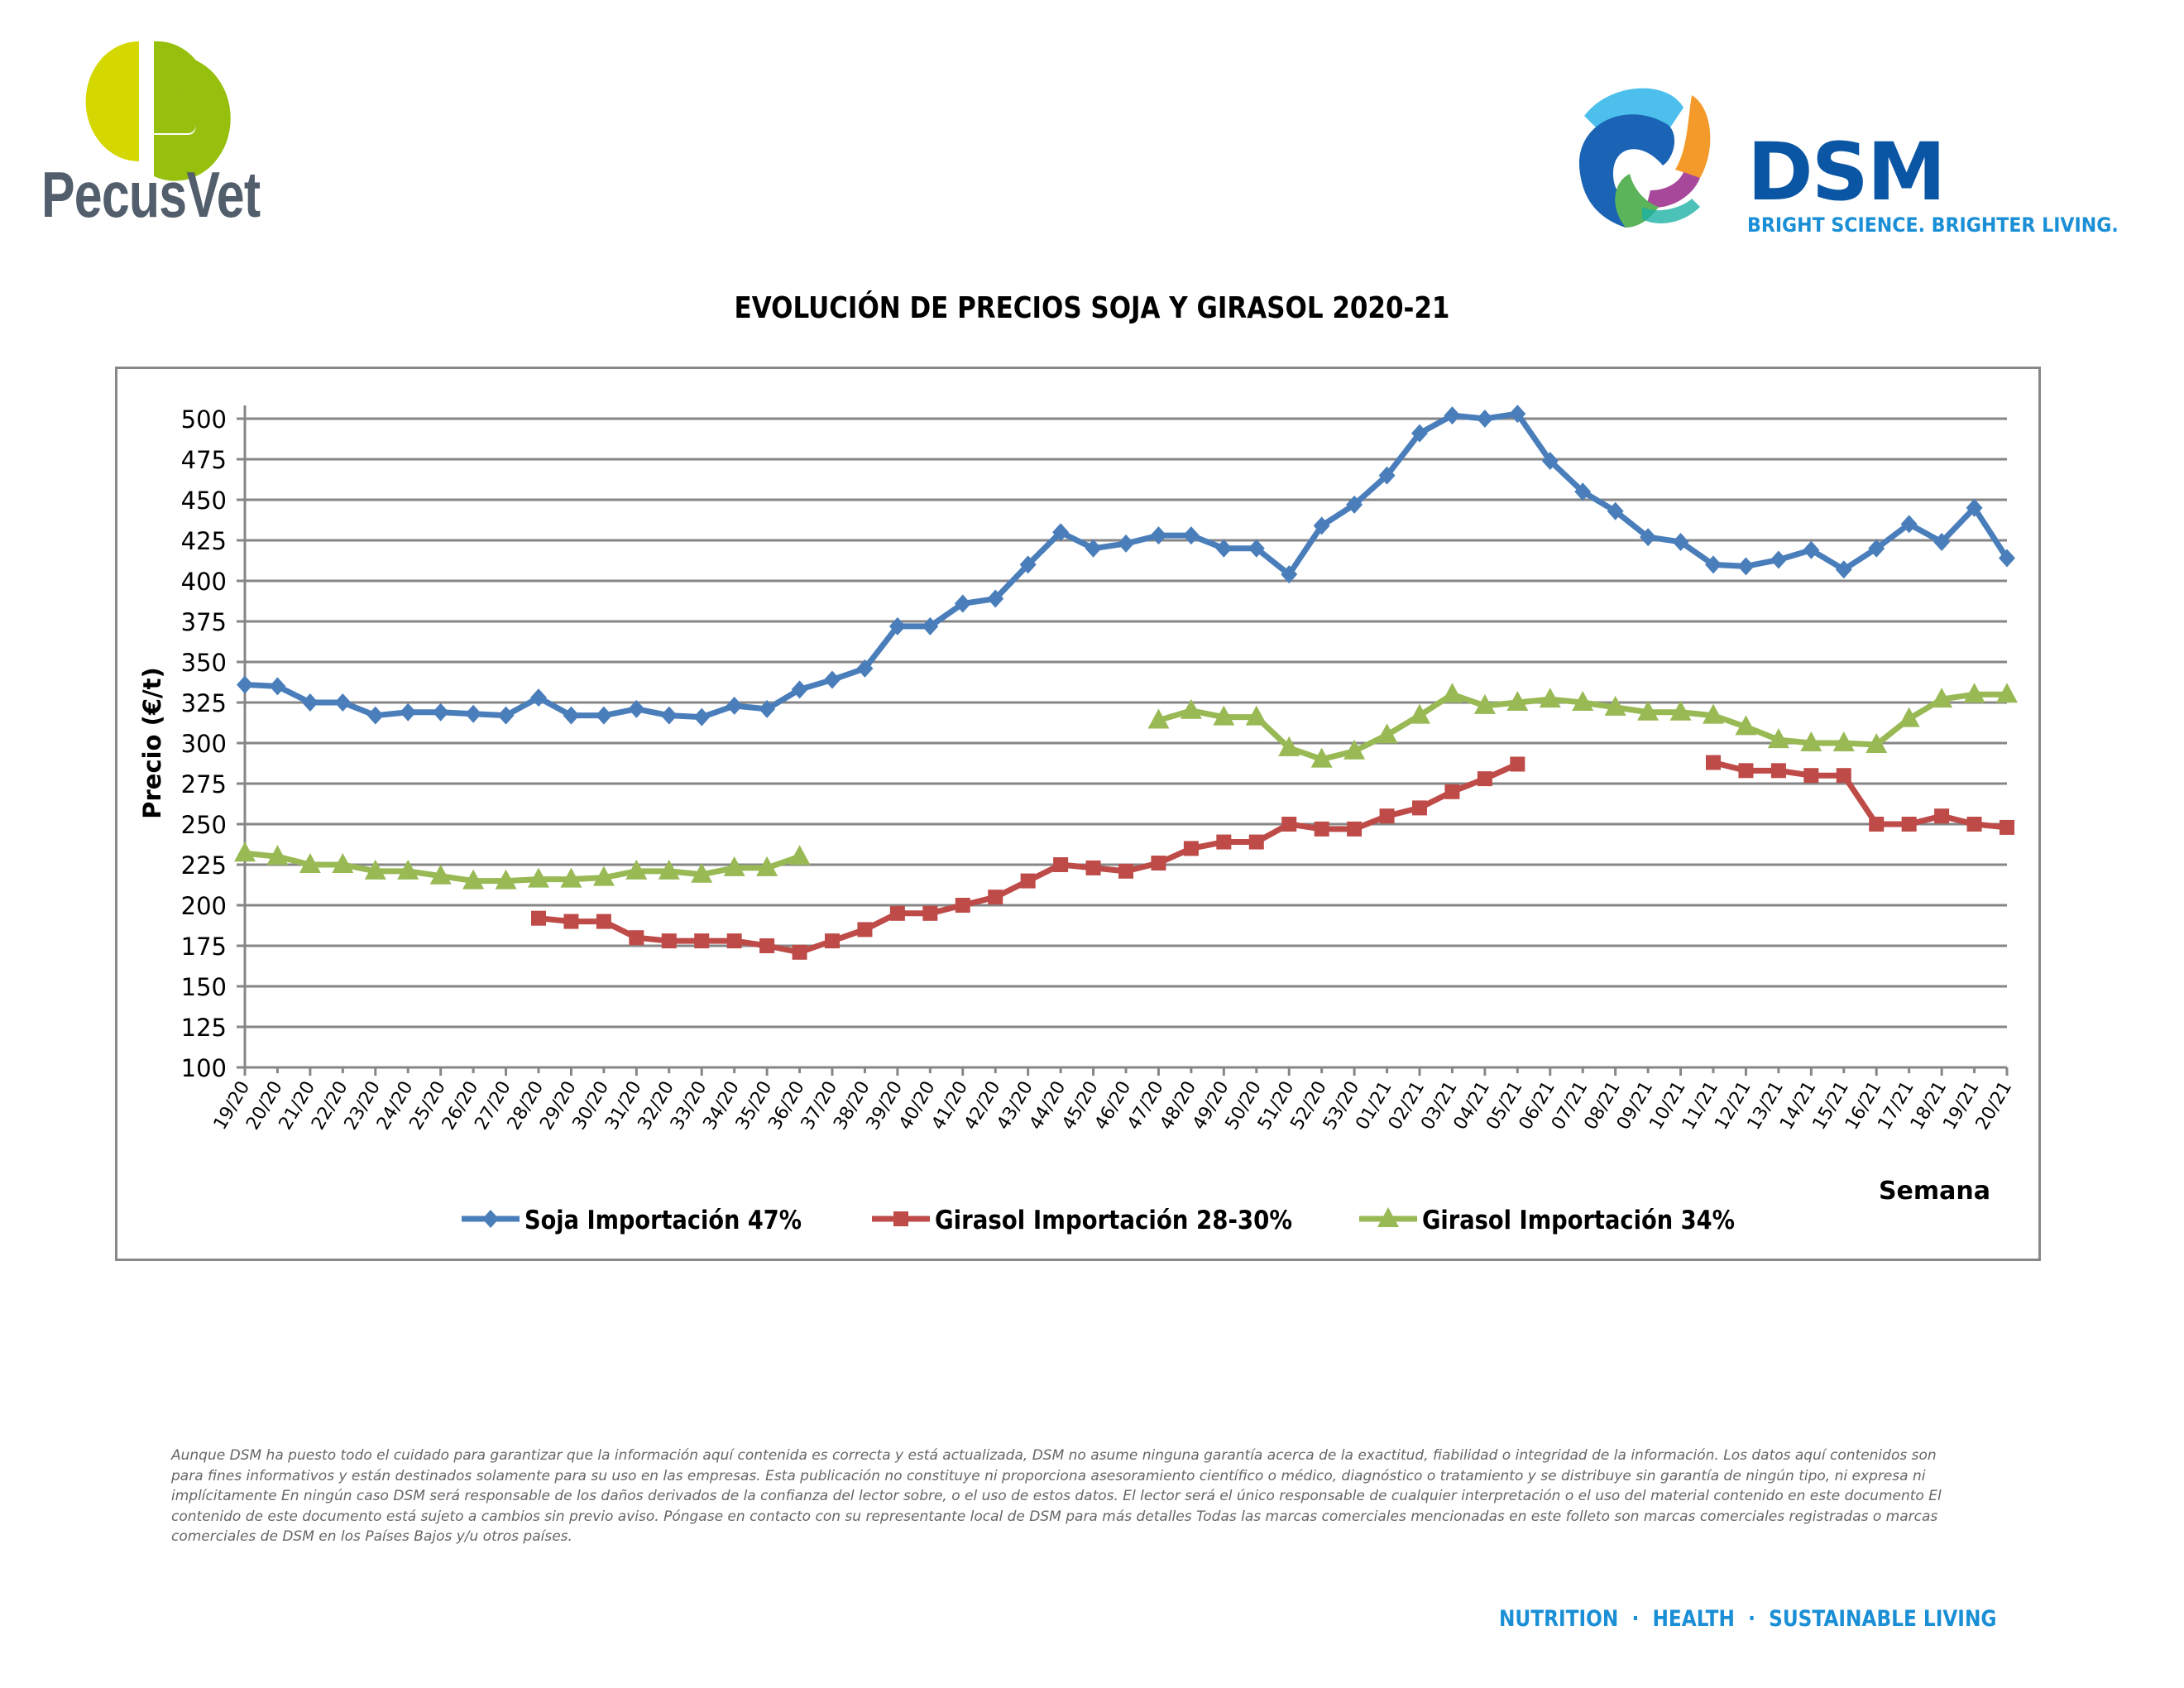  I want to click on y-tick-label: 175, so click(204, 947).